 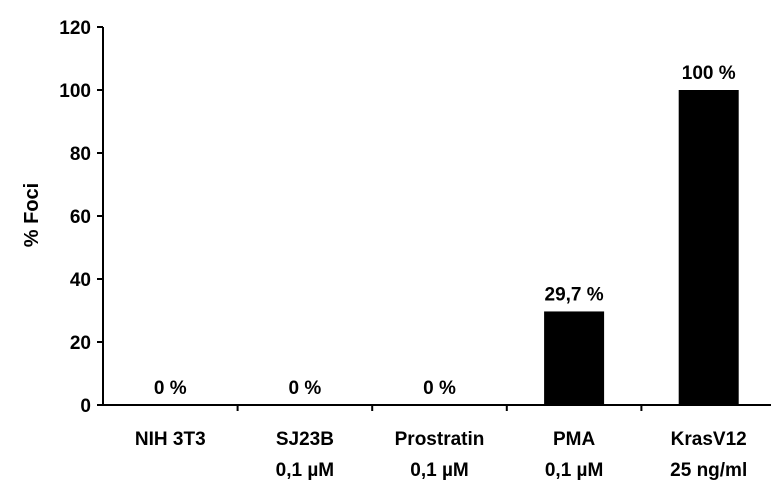 I want to click on y-axis-title: % Foci, so click(x=32, y=215).